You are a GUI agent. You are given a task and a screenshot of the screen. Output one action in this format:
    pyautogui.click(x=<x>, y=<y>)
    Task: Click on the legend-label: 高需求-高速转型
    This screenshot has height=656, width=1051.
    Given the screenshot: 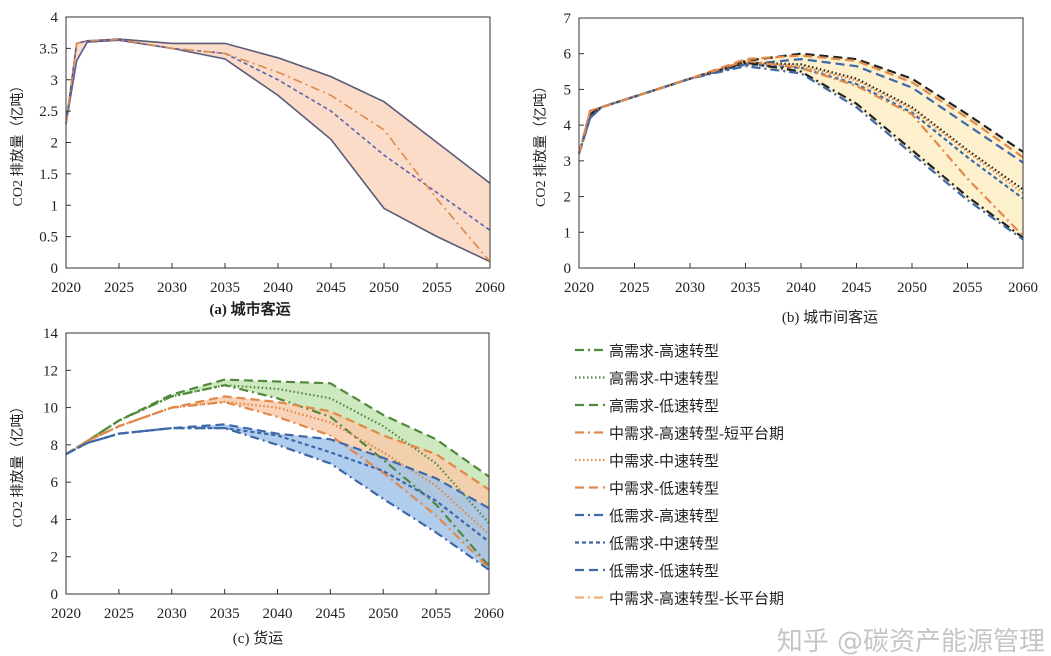 What is the action you would take?
    pyautogui.click(x=664, y=351)
    